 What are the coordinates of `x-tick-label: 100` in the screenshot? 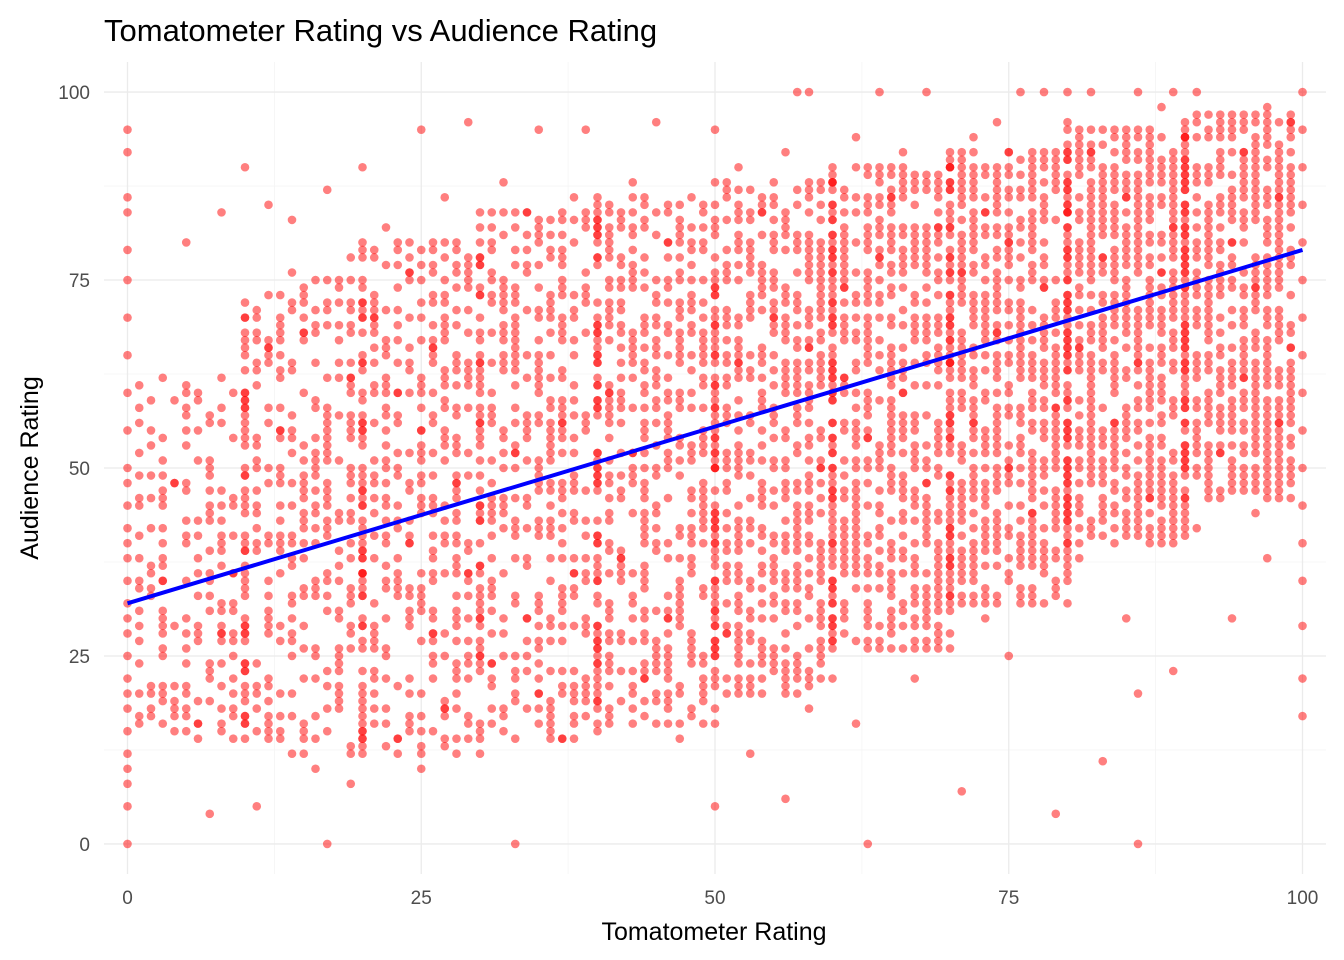 It's located at (1303, 898).